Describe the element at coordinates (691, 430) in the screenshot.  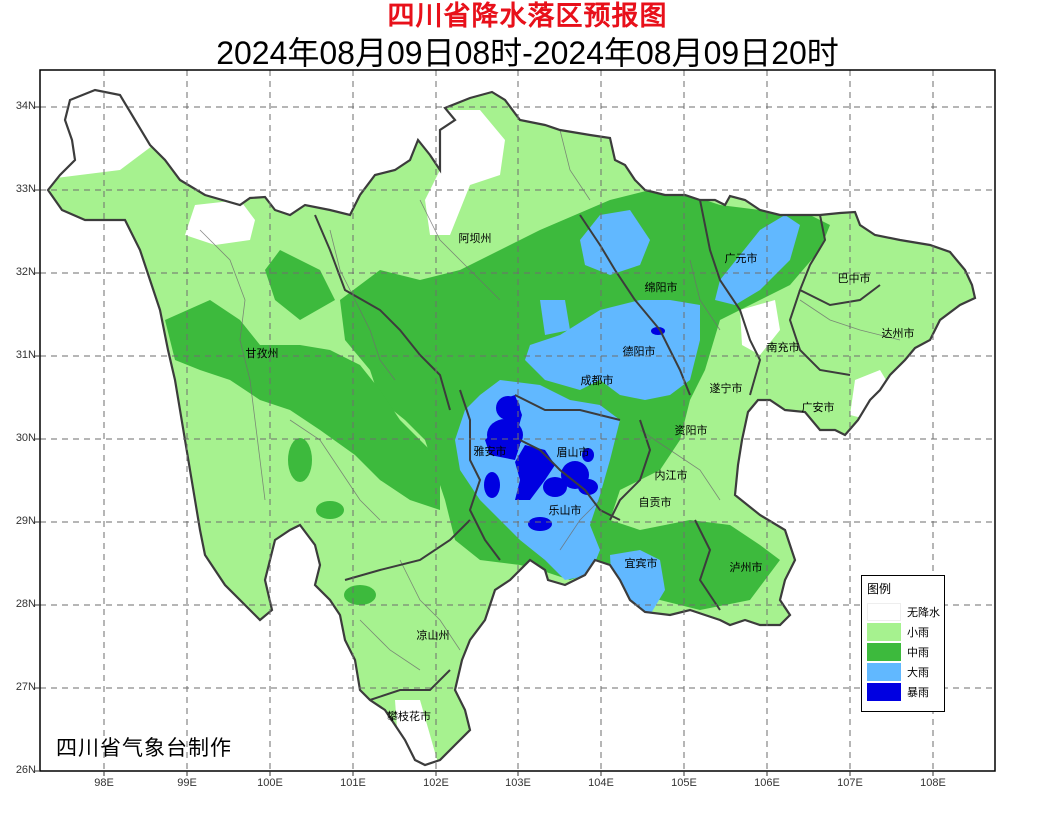
I see `city-label-ziyang: 资阳市` at that location.